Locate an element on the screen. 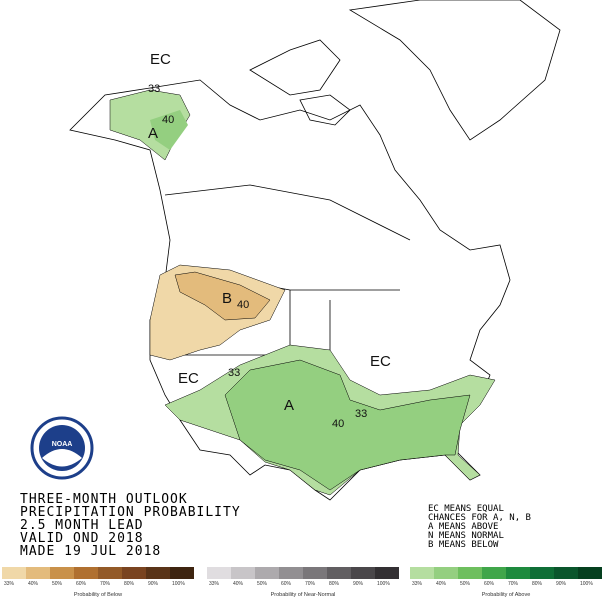 The image size is (610, 600). title-line: PRECIPITATION PROBABILITY is located at coordinates (130, 512).